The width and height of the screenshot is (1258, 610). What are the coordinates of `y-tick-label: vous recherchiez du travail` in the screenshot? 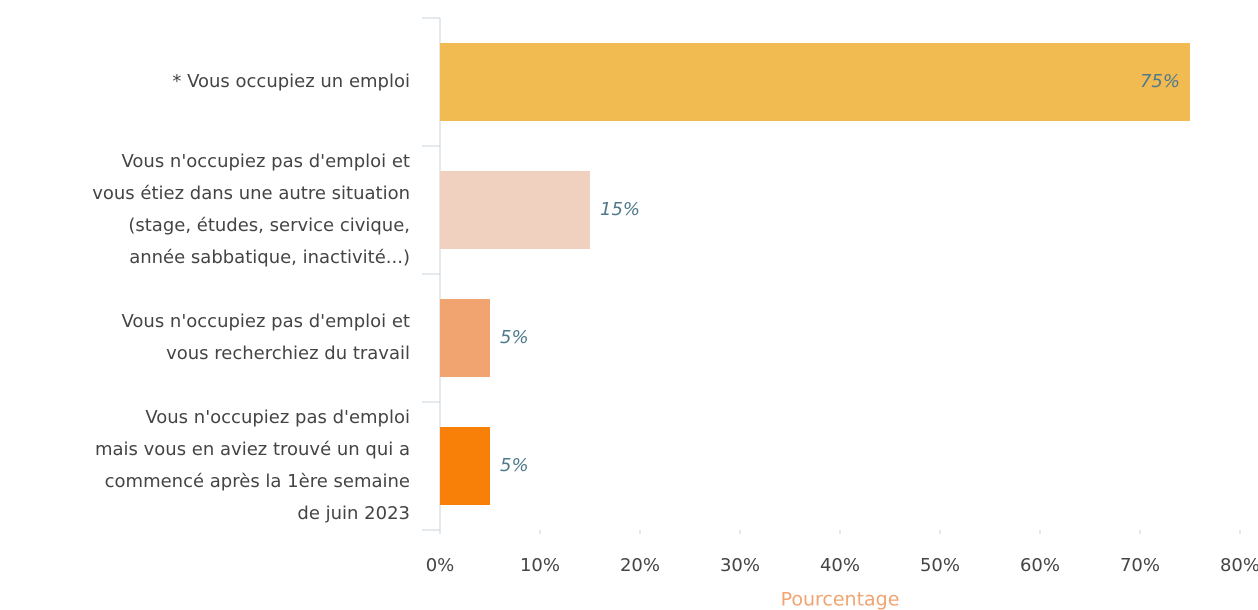 It's located at (288, 353).